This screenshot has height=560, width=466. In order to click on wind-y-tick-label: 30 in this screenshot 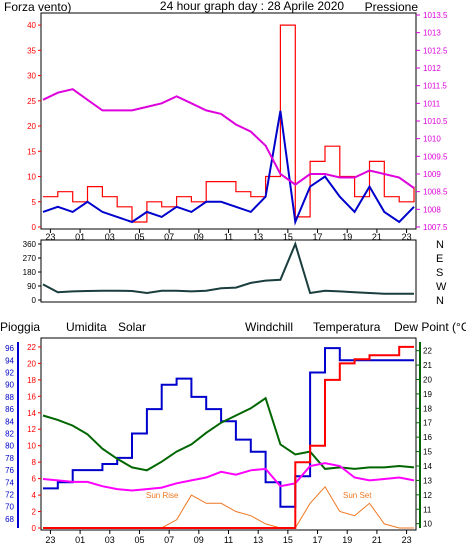, I will do `click(31, 76)`.